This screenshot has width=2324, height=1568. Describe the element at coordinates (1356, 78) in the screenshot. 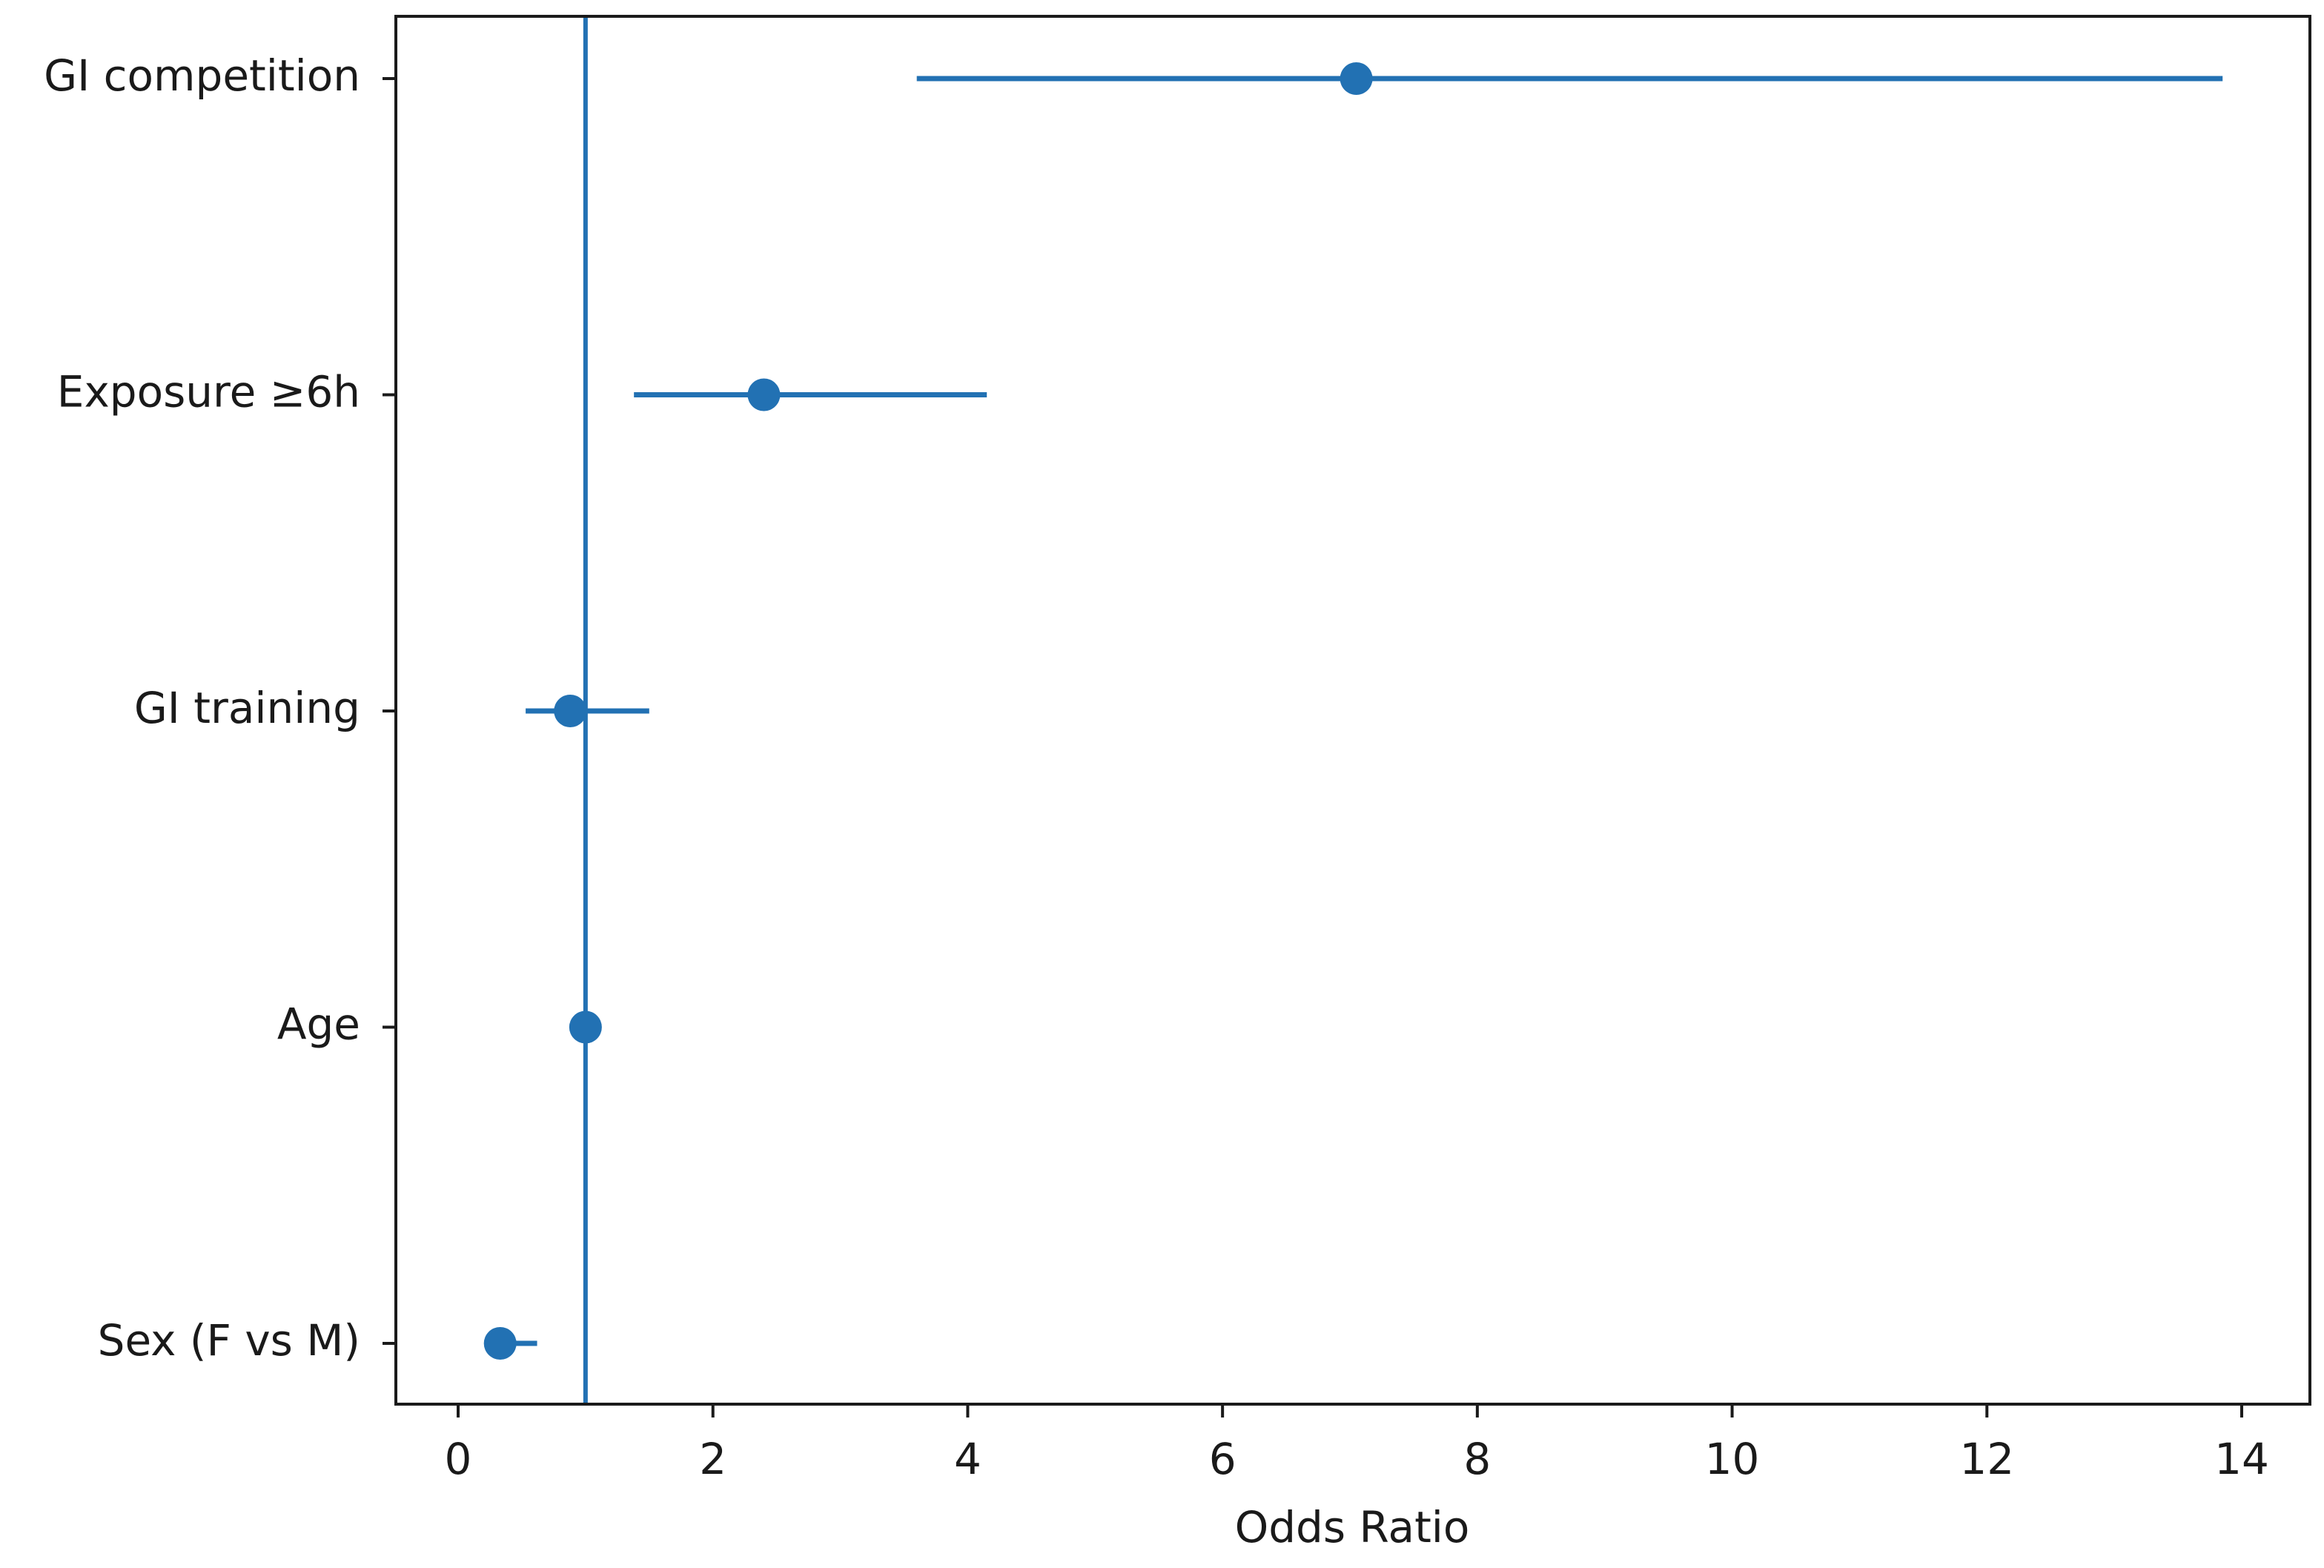

I see `point-estimate-gi-competition` at that location.